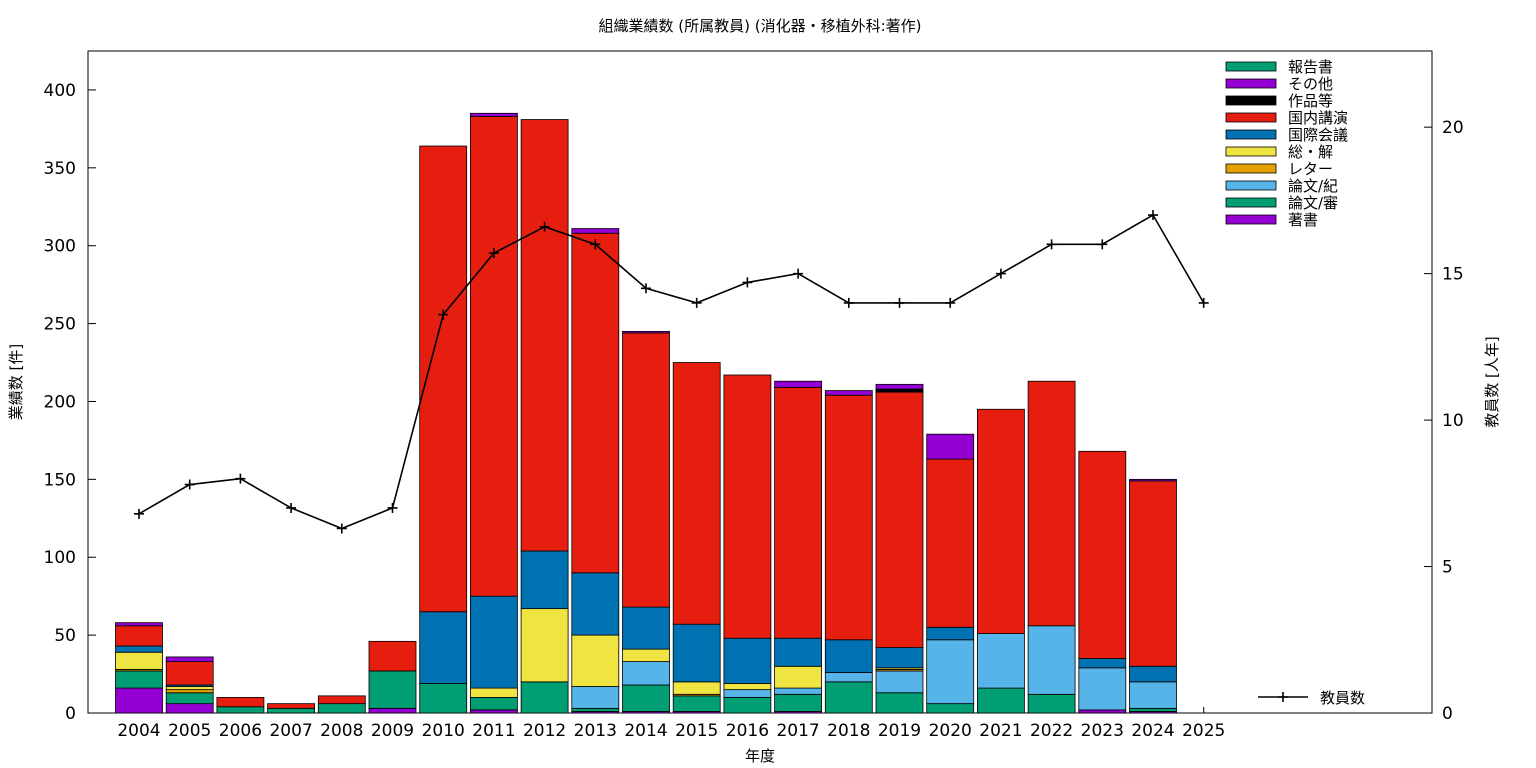 Image resolution: width=1536 pixels, height=768 pixels. Describe the element at coordinates (1051, 731) in the screenshot. I see `x-tick-label: 2022` at that location.